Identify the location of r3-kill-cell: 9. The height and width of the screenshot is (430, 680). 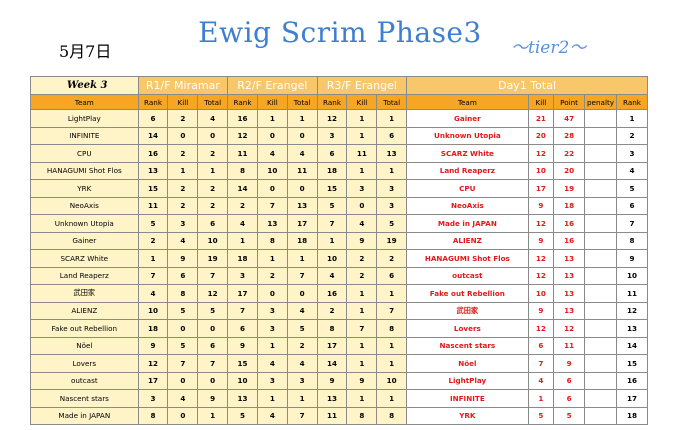
(362, 380).